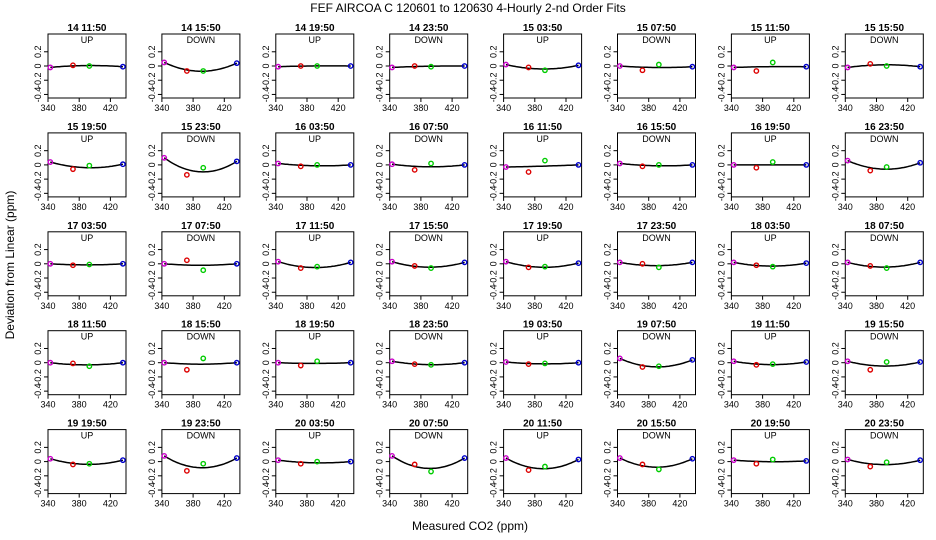 The image size is (936, 540). Describe the element at coordinates (201, 226) in the screenshot. I see `panel-time-label: 17 07:50` at that location.